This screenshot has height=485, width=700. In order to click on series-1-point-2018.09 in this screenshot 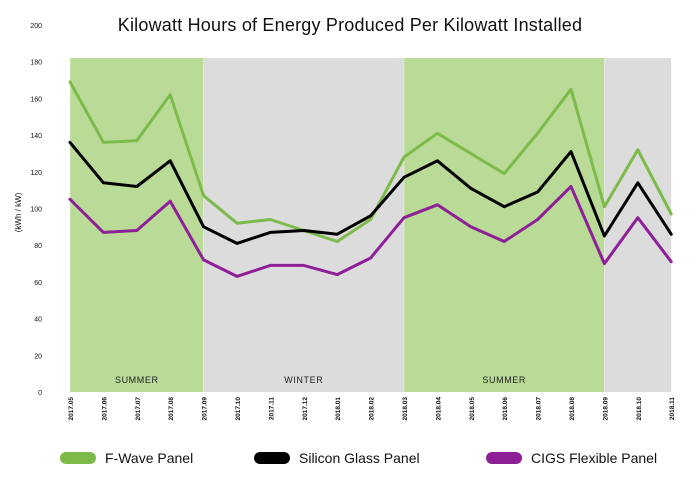, I will do `click(604, 236)`.